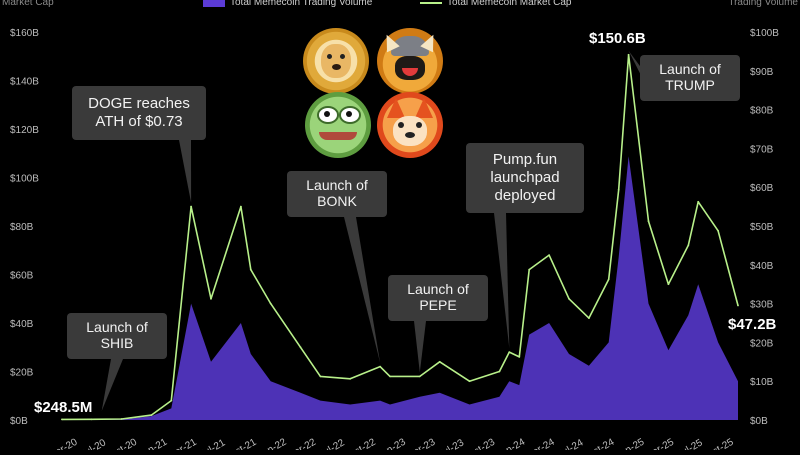  What do you see at coordinates (438, 305) in the screenshot?
I see `callout-line: PEPE` at bounding box center [438, 305].